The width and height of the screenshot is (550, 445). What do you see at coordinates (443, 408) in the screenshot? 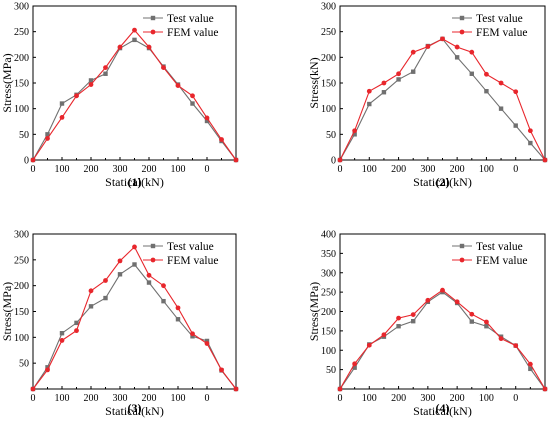
I see `panel-caption: (4)` at bounding box center [443, 408].